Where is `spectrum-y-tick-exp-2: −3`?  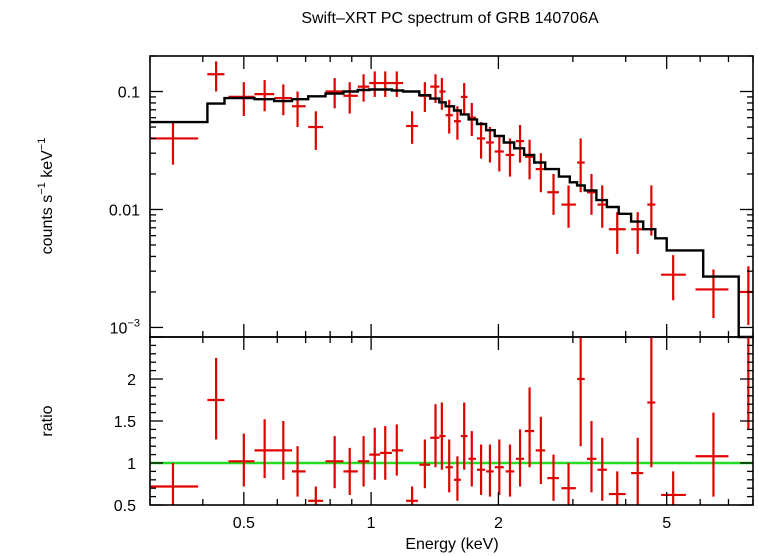
spectrum-y-tick-exp-2: −3 is located at coordinates (133, 323).